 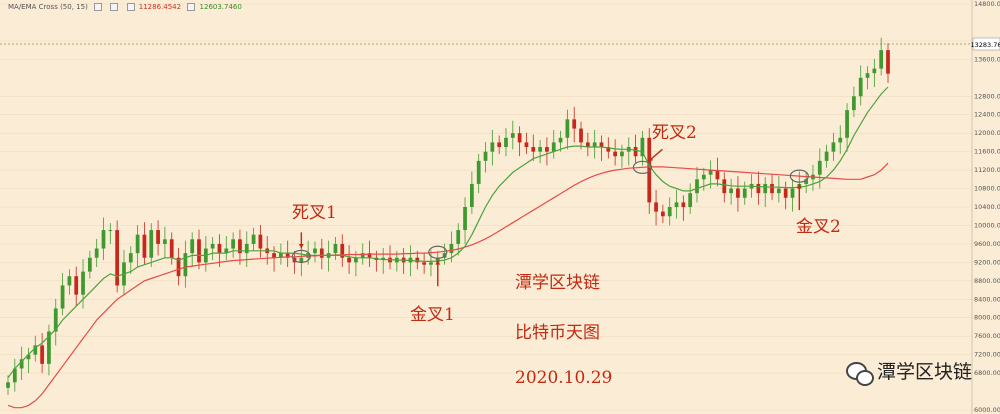 I want to click on y-tick-label: 11200.00, so click(x=987, y=170).